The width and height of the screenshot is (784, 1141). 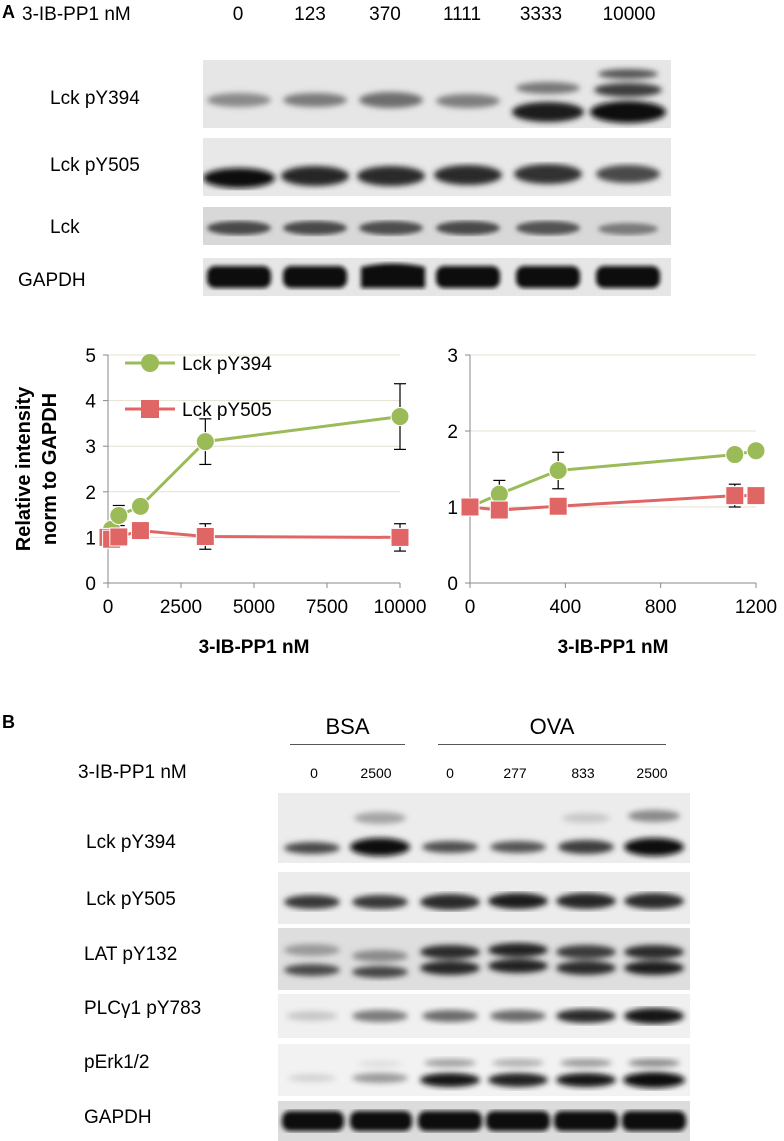 What do you see at coordinates (552, 726) in the screenshot?
I see `group-label-ova: OVA` at bounding box center [552, 726].